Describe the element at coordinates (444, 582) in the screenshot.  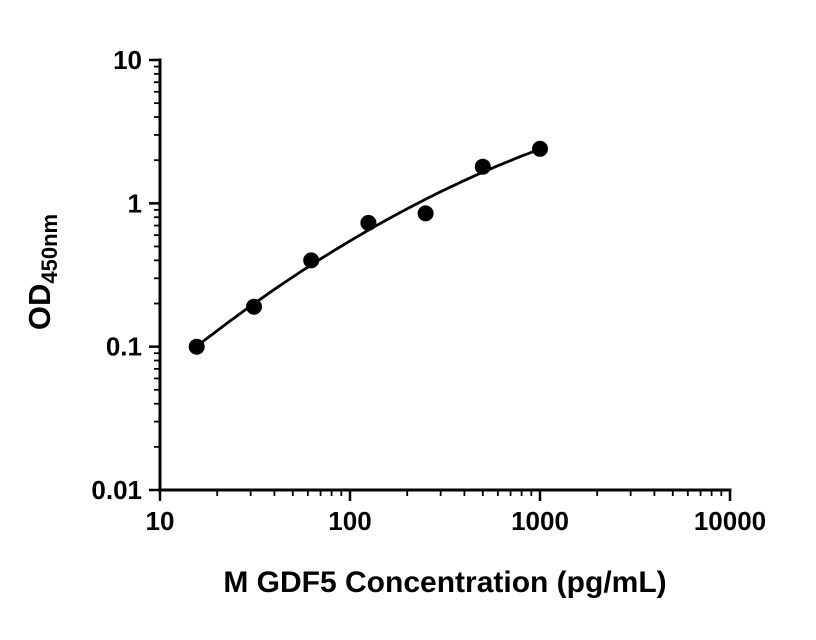
I see `x-axis-title: M GDF5 Concentration (pg/mL)` at that location.